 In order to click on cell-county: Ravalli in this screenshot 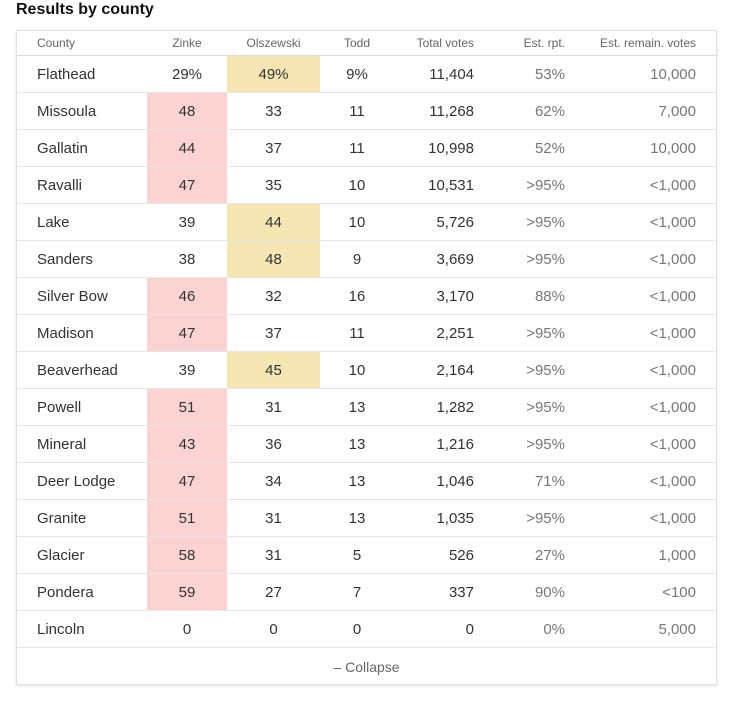, I will do `click(82, 185)`.